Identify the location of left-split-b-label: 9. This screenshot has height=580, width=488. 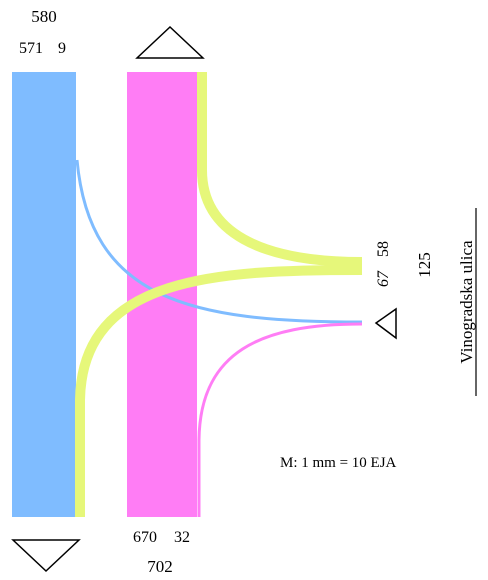
(62, 48).